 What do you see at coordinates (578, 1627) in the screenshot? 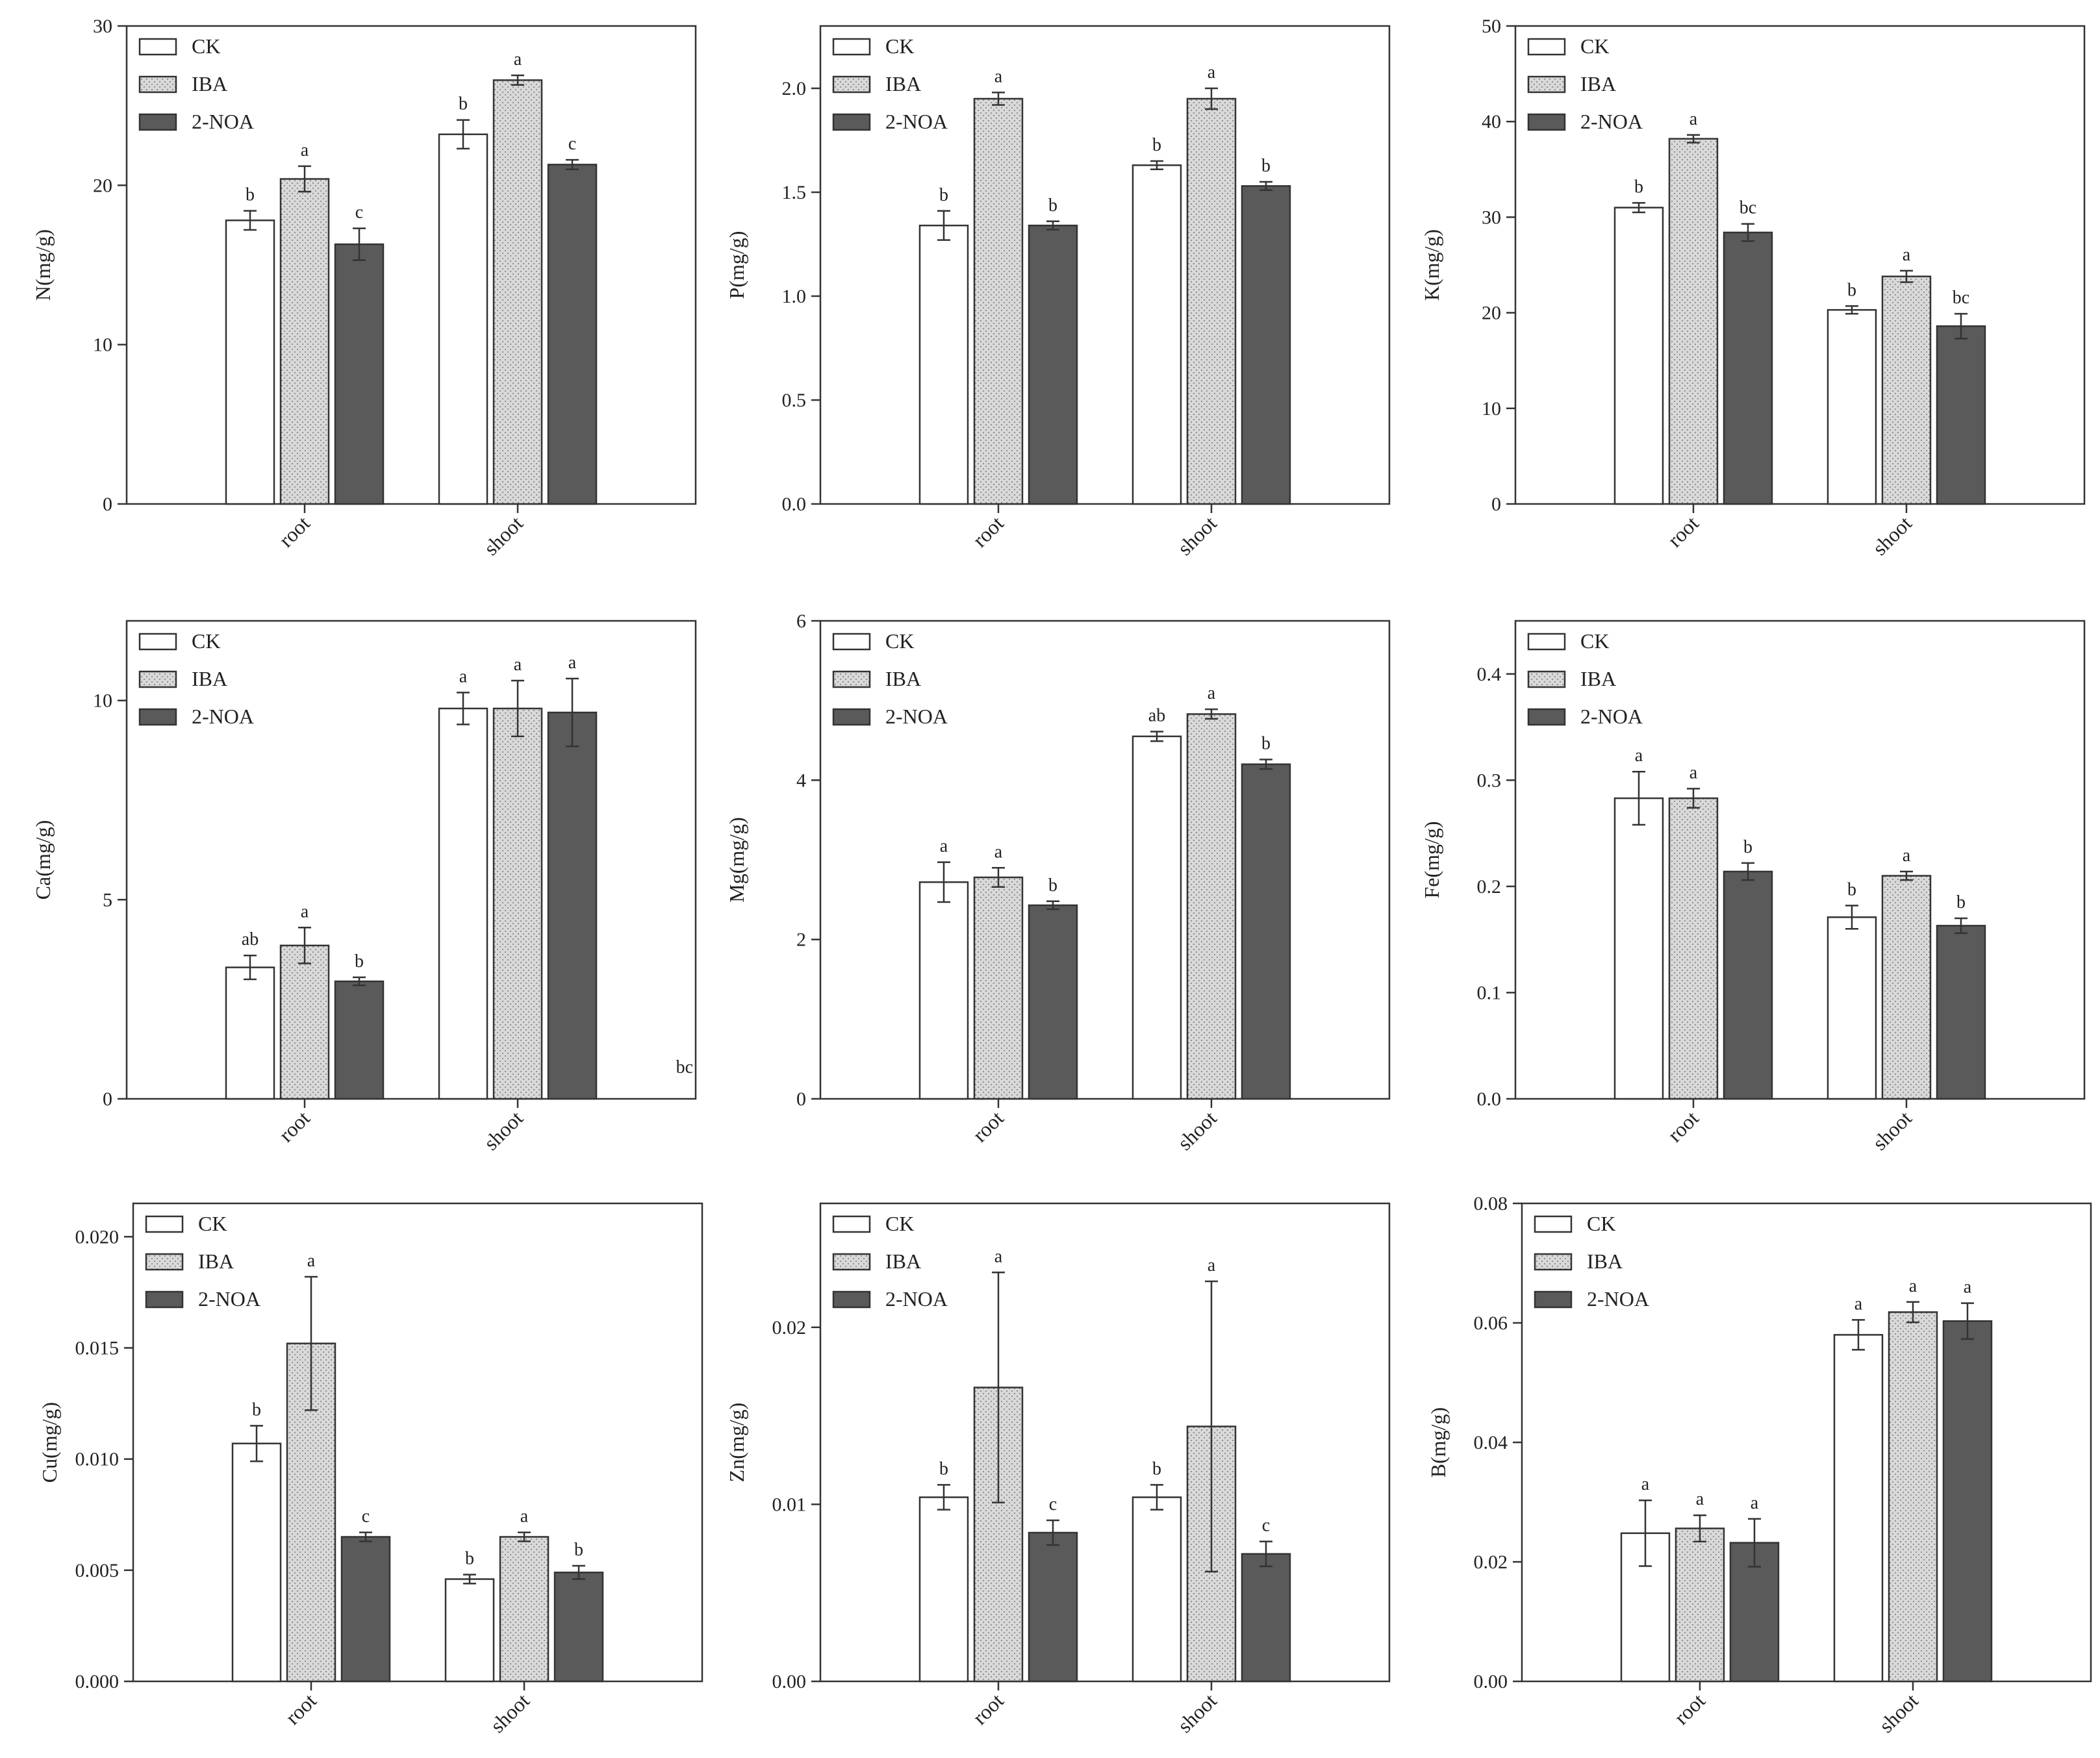
I see `bar-2-NOA-shoot` at bounding box center [578, 1627].